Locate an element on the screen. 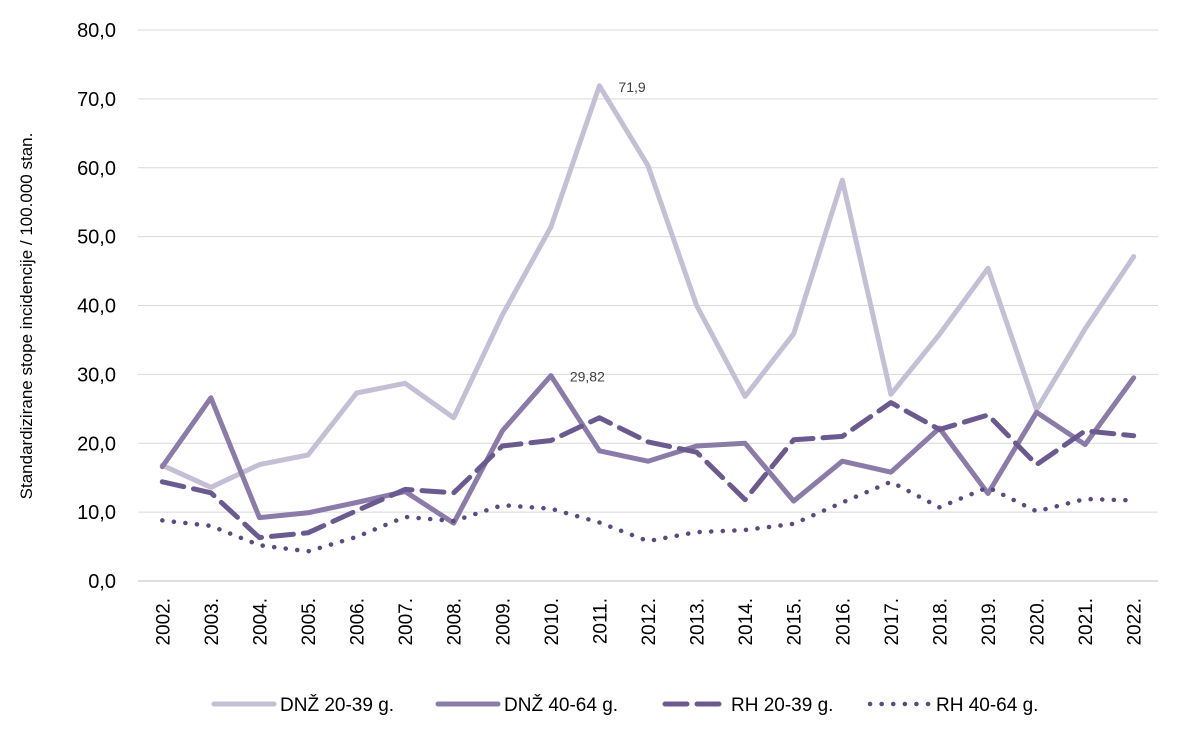 The width and height of the screenshot is (1200, 739). x-tick-label: 2009. is located at coordinates (503, 622).